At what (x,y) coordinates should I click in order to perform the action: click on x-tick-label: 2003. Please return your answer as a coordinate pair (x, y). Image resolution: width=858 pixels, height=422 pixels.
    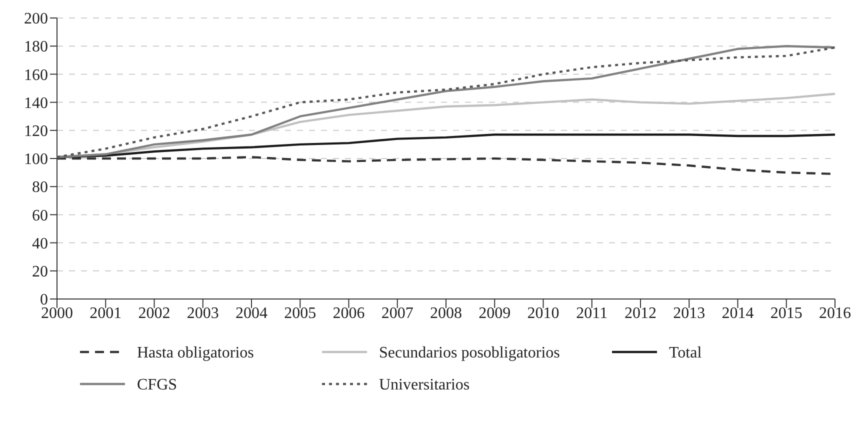
    Looking at the image, I should click on (202, 313).